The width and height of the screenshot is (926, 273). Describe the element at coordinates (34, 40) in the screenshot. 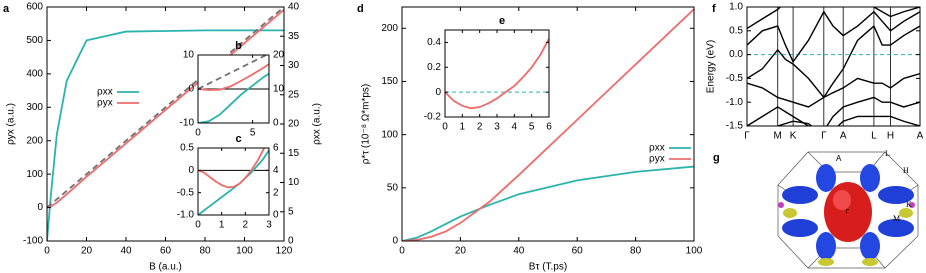

I see `y-tick-label: 500` at that location.